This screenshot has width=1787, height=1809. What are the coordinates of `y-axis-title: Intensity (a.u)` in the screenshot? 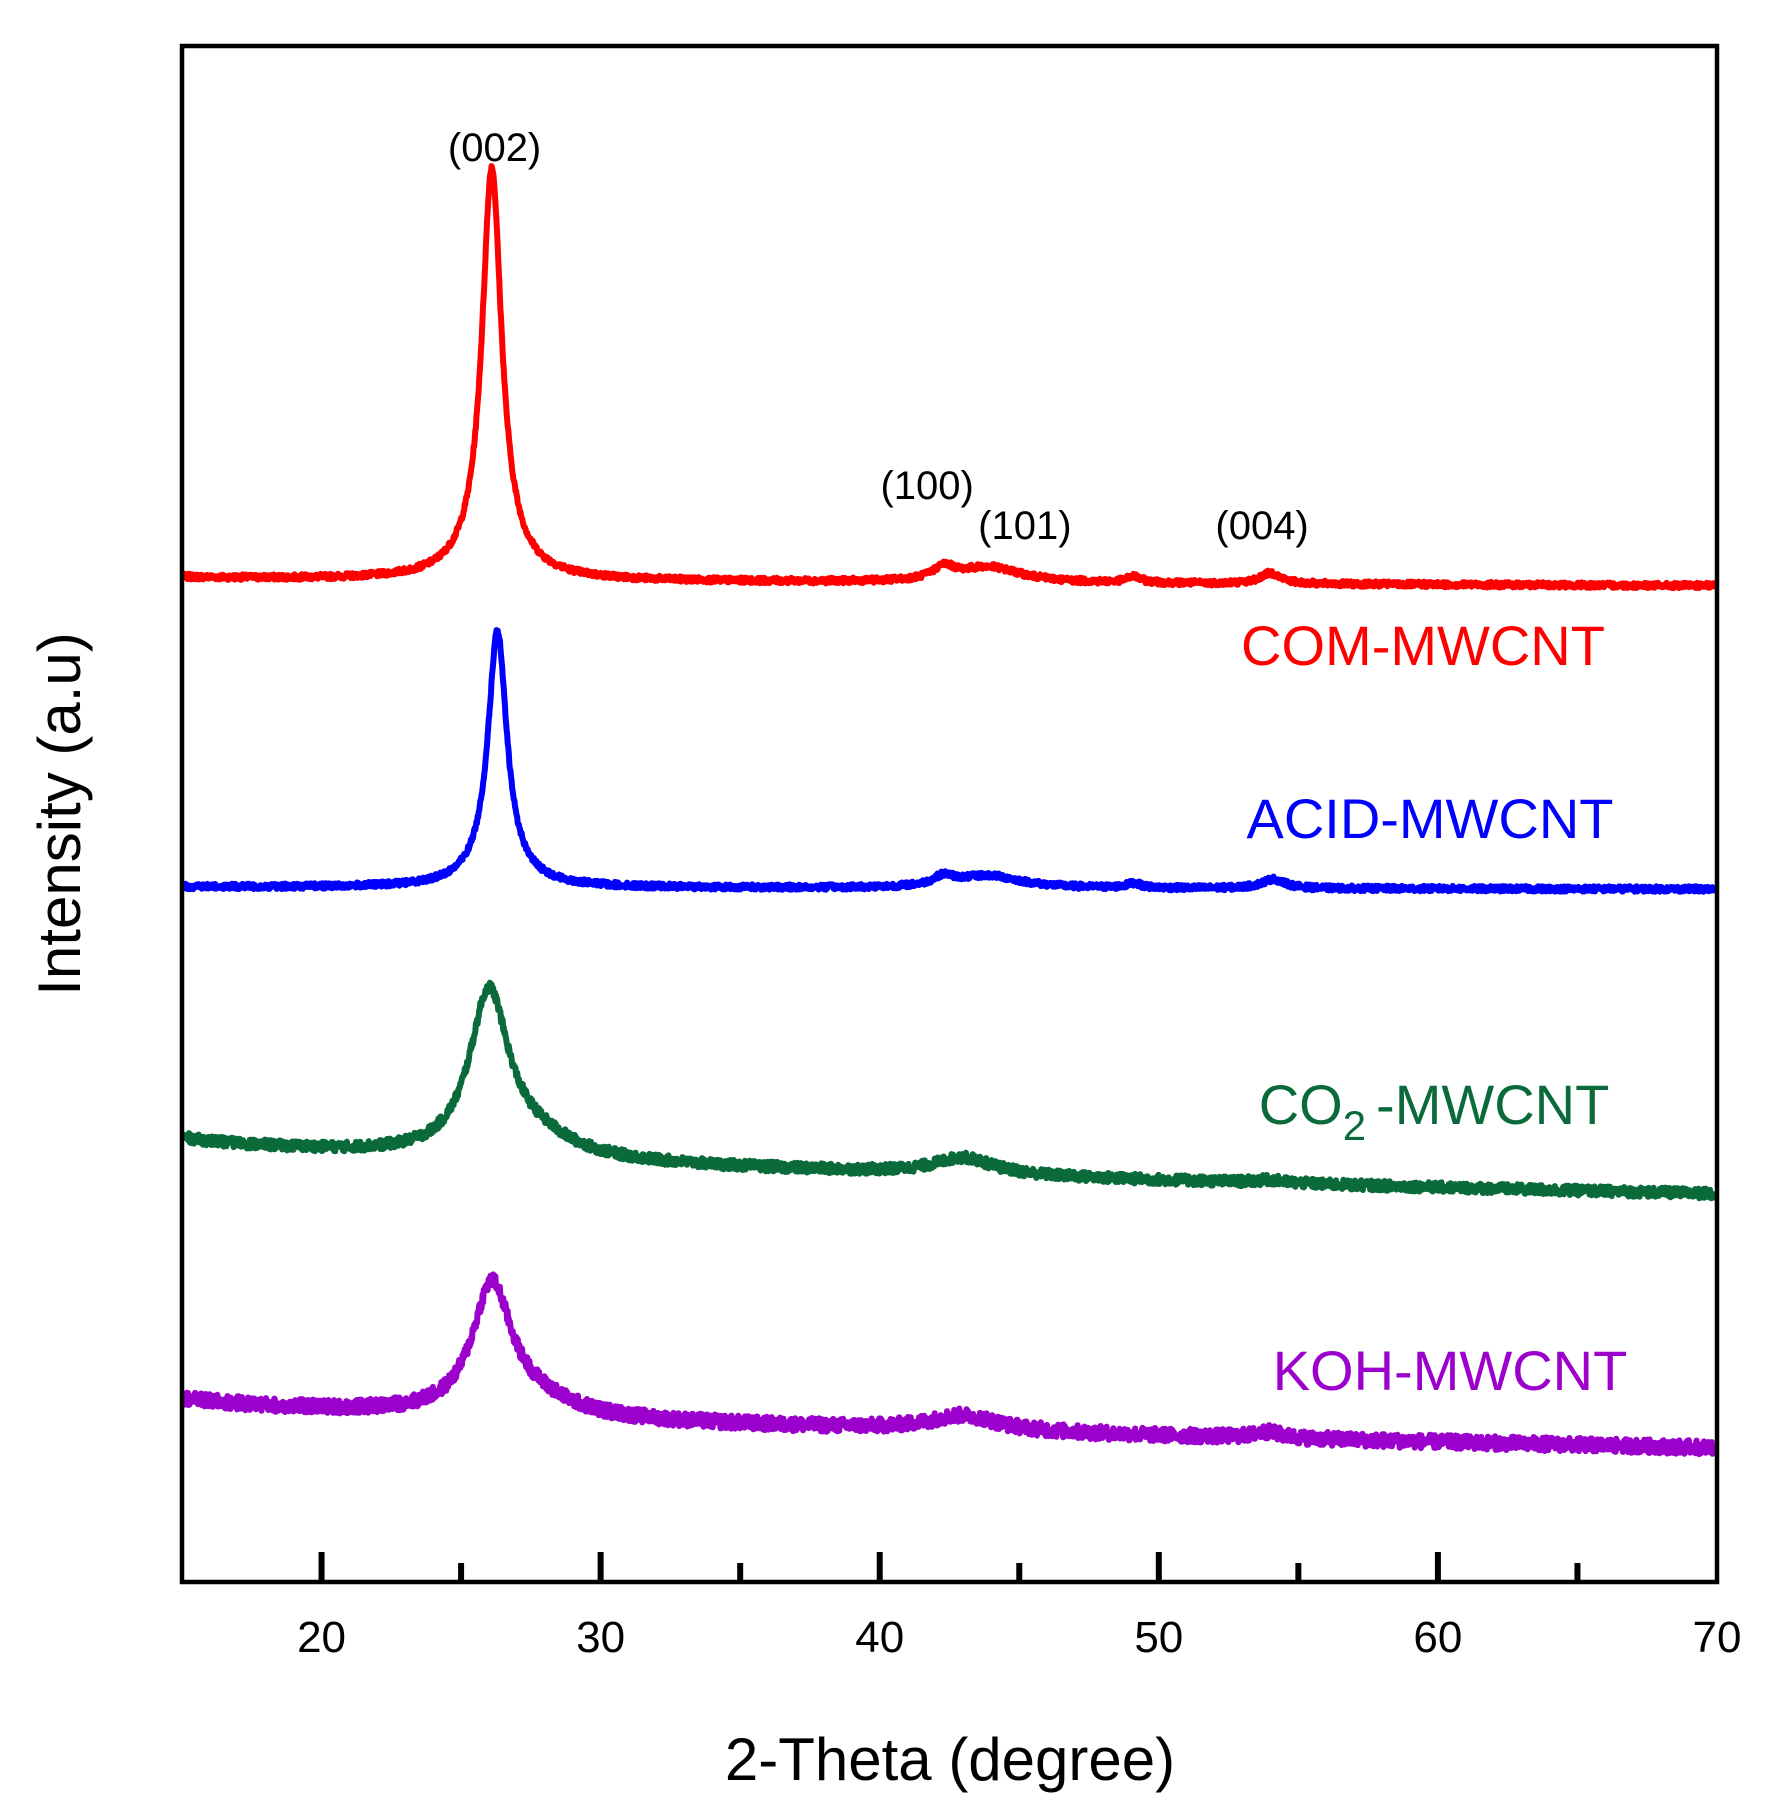 It's located at (59, 814).